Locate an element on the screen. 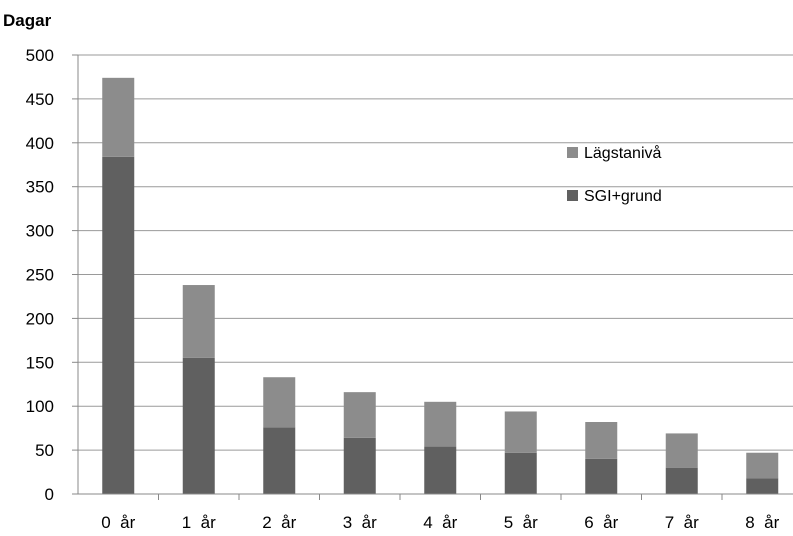 This screenshot has width=793, height=536. x-tick-labels: 0 år 1 år 2 år 3 år 4 år 5 år 6 år 7 år 8 år is located at coordinates (440, 522).